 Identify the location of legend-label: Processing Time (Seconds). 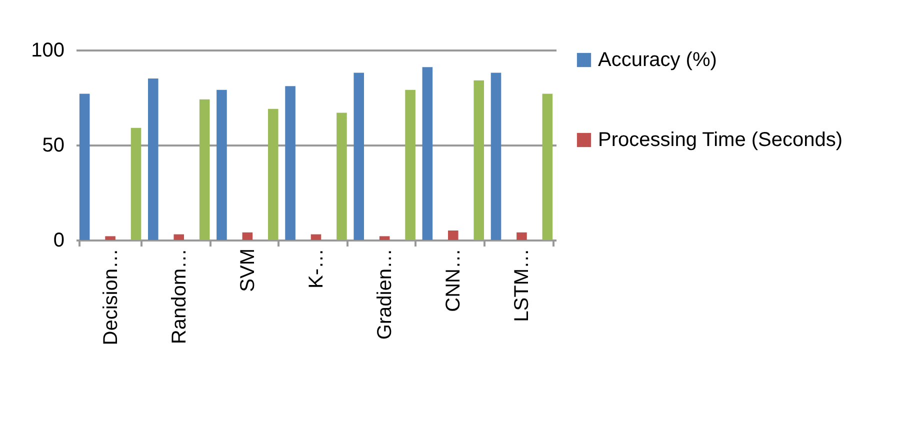
(720, 140).